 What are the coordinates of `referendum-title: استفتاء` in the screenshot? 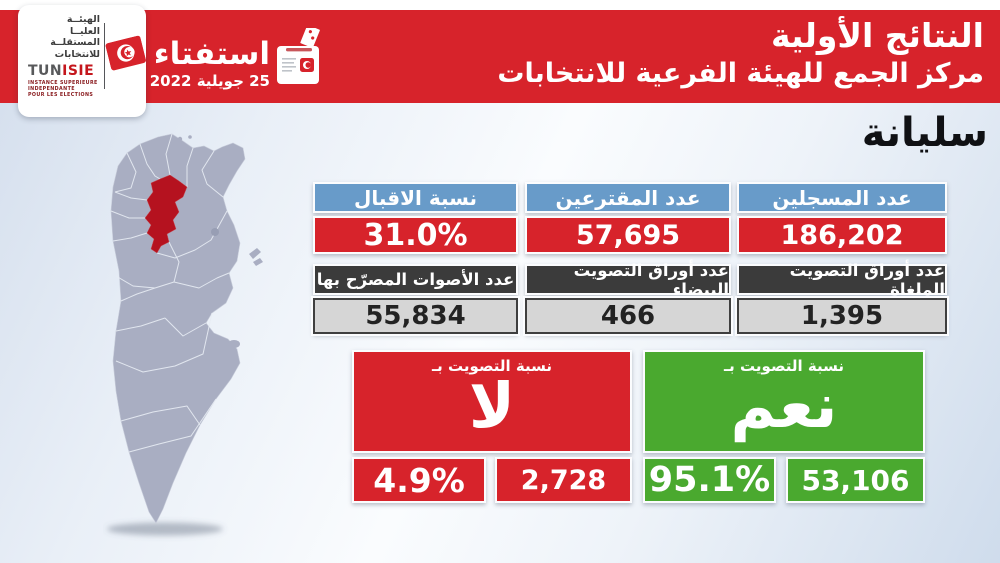 It's located at (211, 54).